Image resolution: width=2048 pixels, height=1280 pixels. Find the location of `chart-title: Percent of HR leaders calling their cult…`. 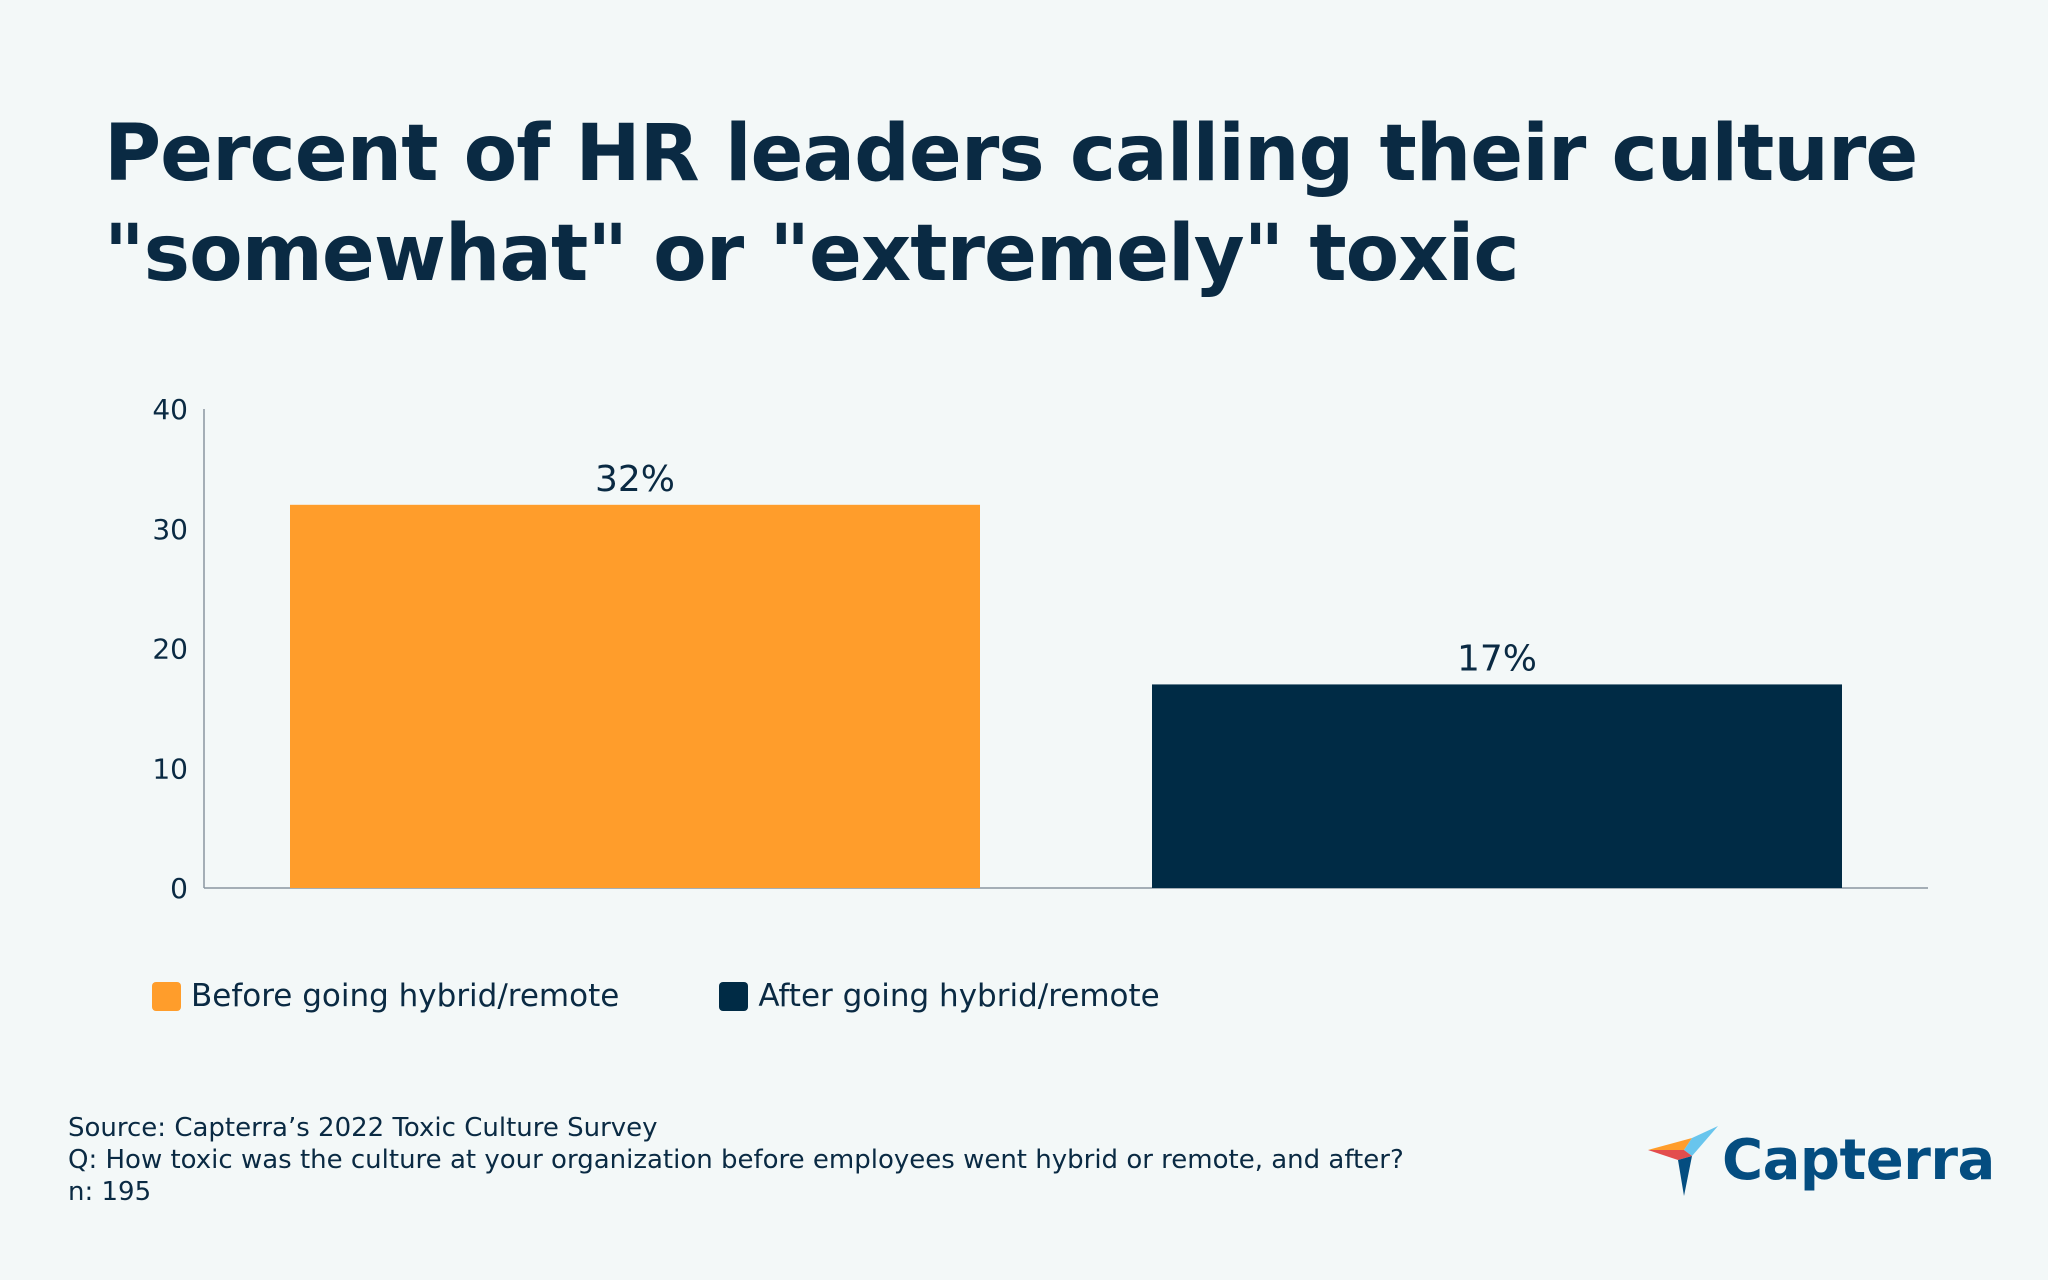

chart-title: Percent of HR leaders calling their cult… is located at coordinates (1011, 204).